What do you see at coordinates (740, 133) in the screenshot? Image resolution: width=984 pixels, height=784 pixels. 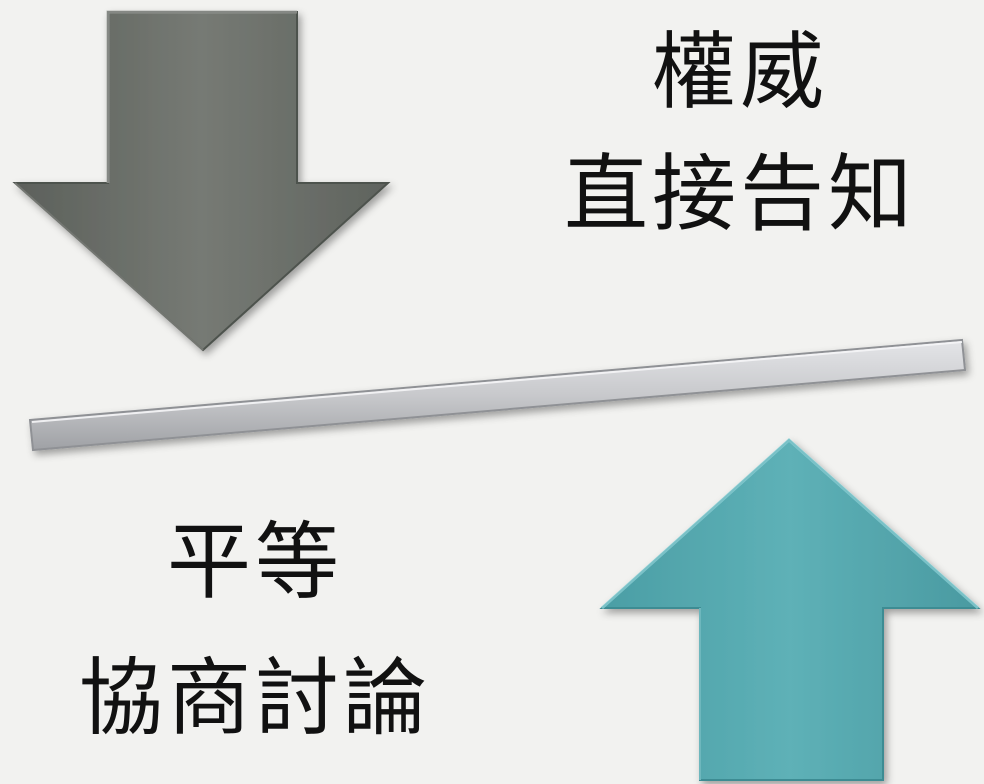 I see `authority-label: 權威 直接告知` at bounding box center [740, 133].